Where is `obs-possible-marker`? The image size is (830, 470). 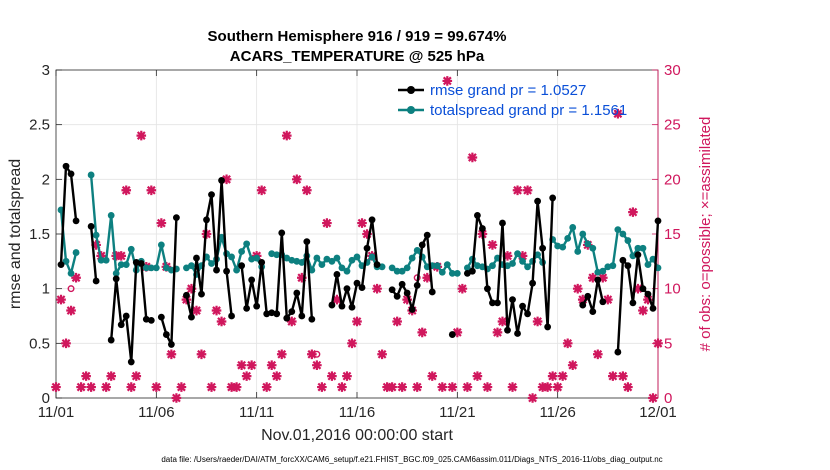
obs-possible-marker is located at coordinates (317, 354).